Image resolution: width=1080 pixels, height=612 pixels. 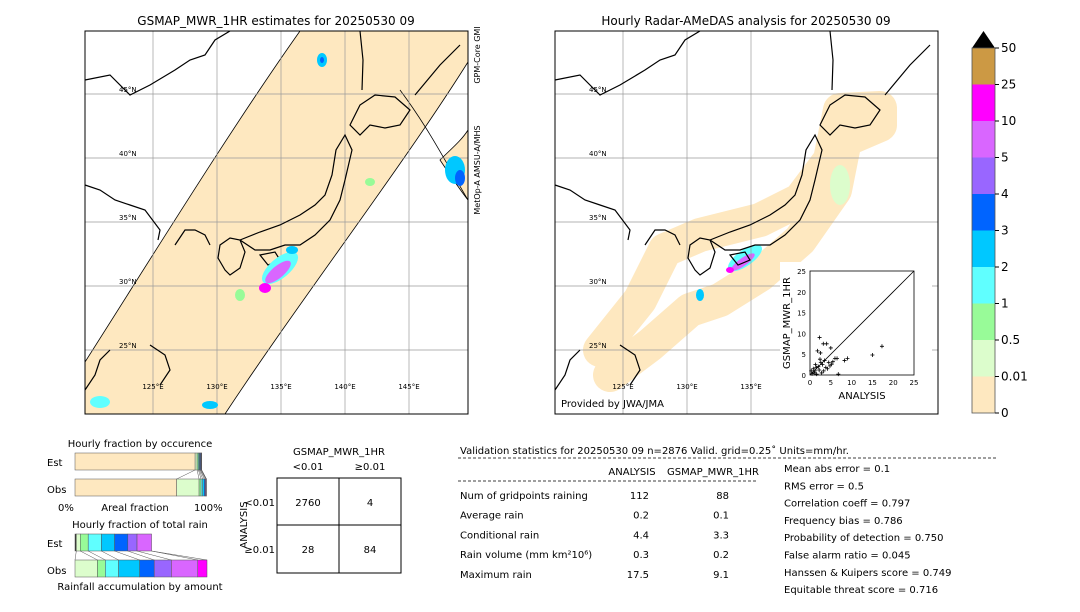 What do you see at coordinates (499, 535) in the screenshot?
I see `stat-label: Conditional rain` at bounding box center [499, 535].